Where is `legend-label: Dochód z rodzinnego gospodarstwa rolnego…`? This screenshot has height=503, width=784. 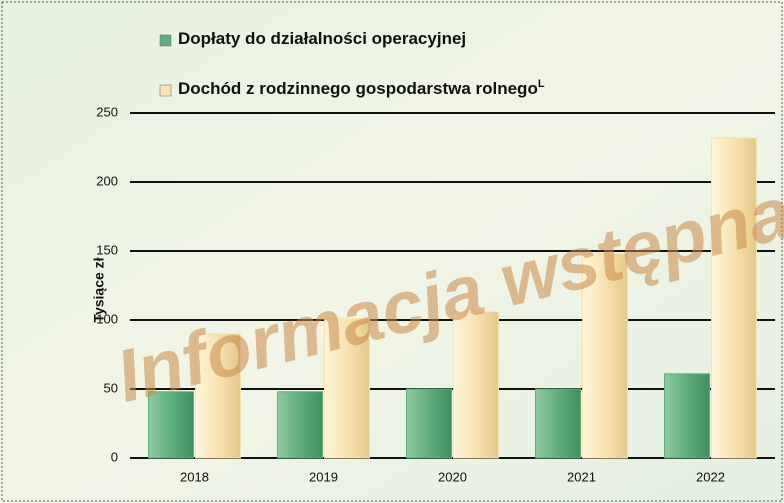 legend-label: Dochód z rodzinnego gospodarstwa rolnego… is located at coordinates (361, 88).